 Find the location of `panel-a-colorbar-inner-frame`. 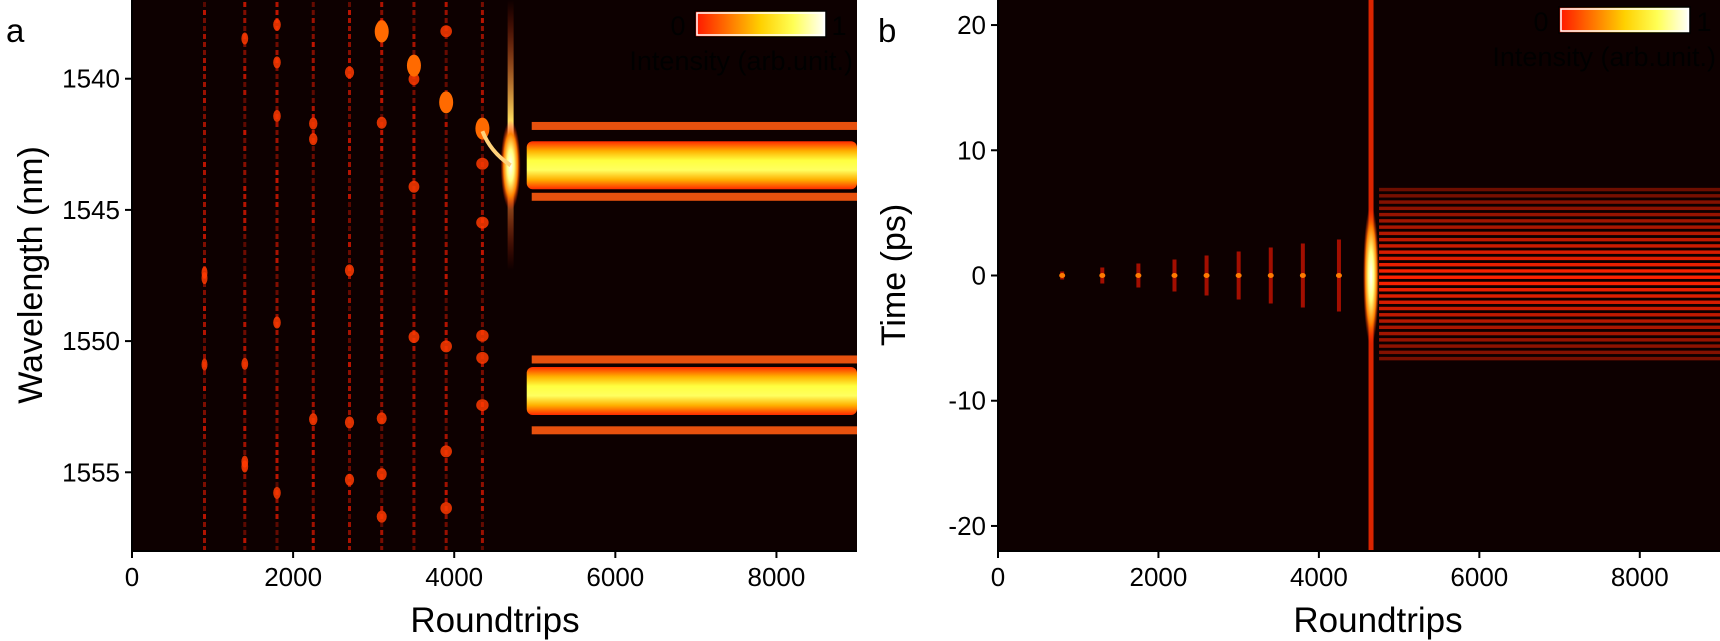

panel-a-colorbar-inner-frame is located at coordinates (760, 24).